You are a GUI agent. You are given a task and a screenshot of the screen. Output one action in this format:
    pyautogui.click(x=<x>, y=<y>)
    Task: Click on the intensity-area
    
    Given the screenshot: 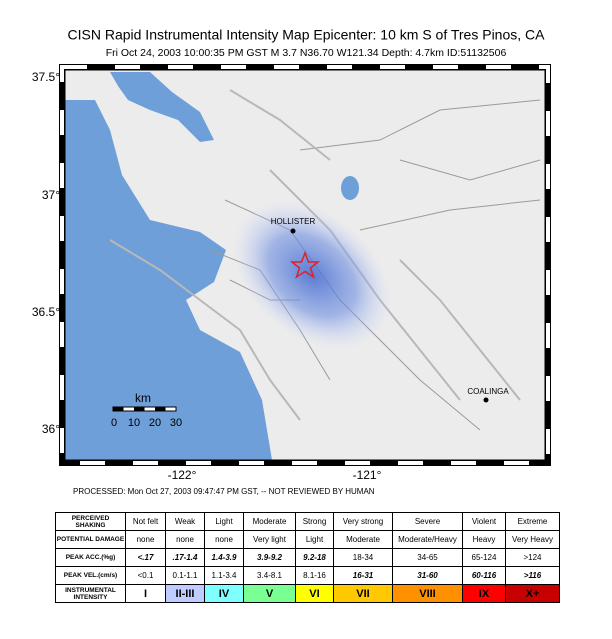 What is the action you would take?
    pyautogui.click(x=312, y=275)
    